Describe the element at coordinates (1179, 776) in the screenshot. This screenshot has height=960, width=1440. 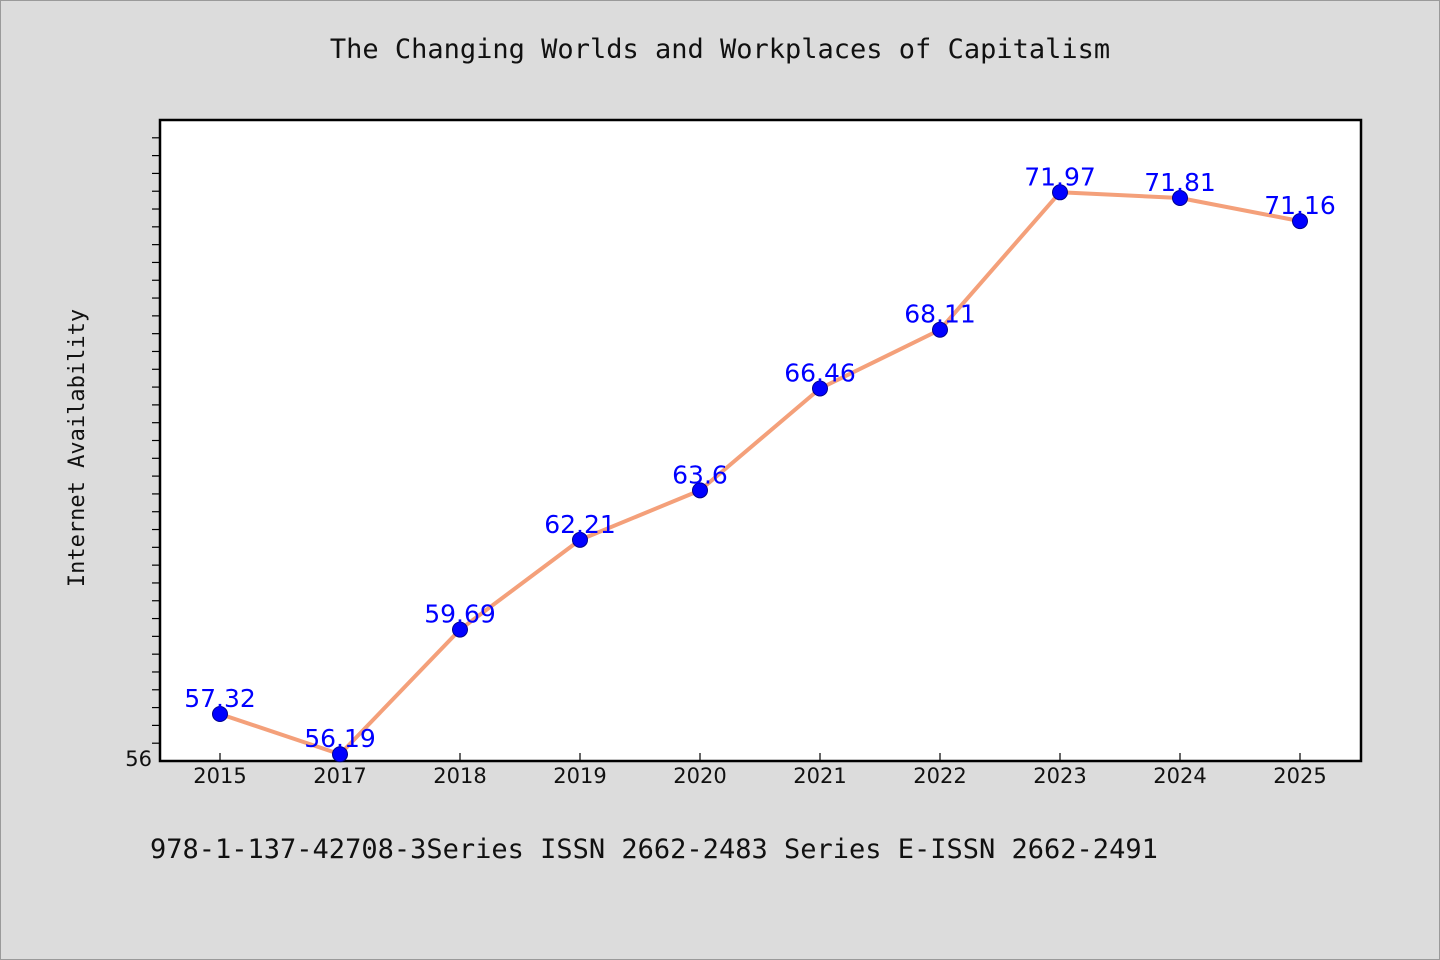
I see `x-tick-label: 2024` at that location.